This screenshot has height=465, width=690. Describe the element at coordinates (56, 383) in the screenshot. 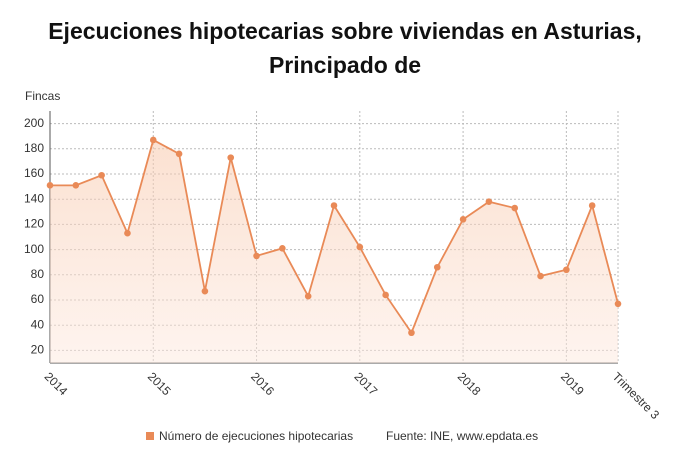

I see `x-tick-label: 2014` at that location.